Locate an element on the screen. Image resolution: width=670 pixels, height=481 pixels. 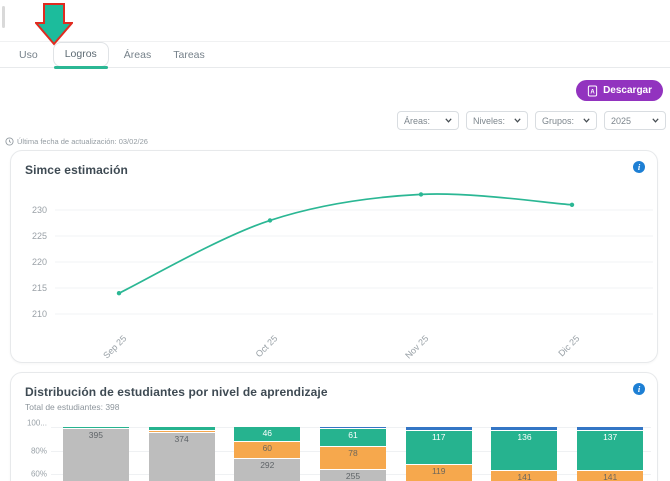
bar-segment-teal: 61 is located at coordinates (353, 437).